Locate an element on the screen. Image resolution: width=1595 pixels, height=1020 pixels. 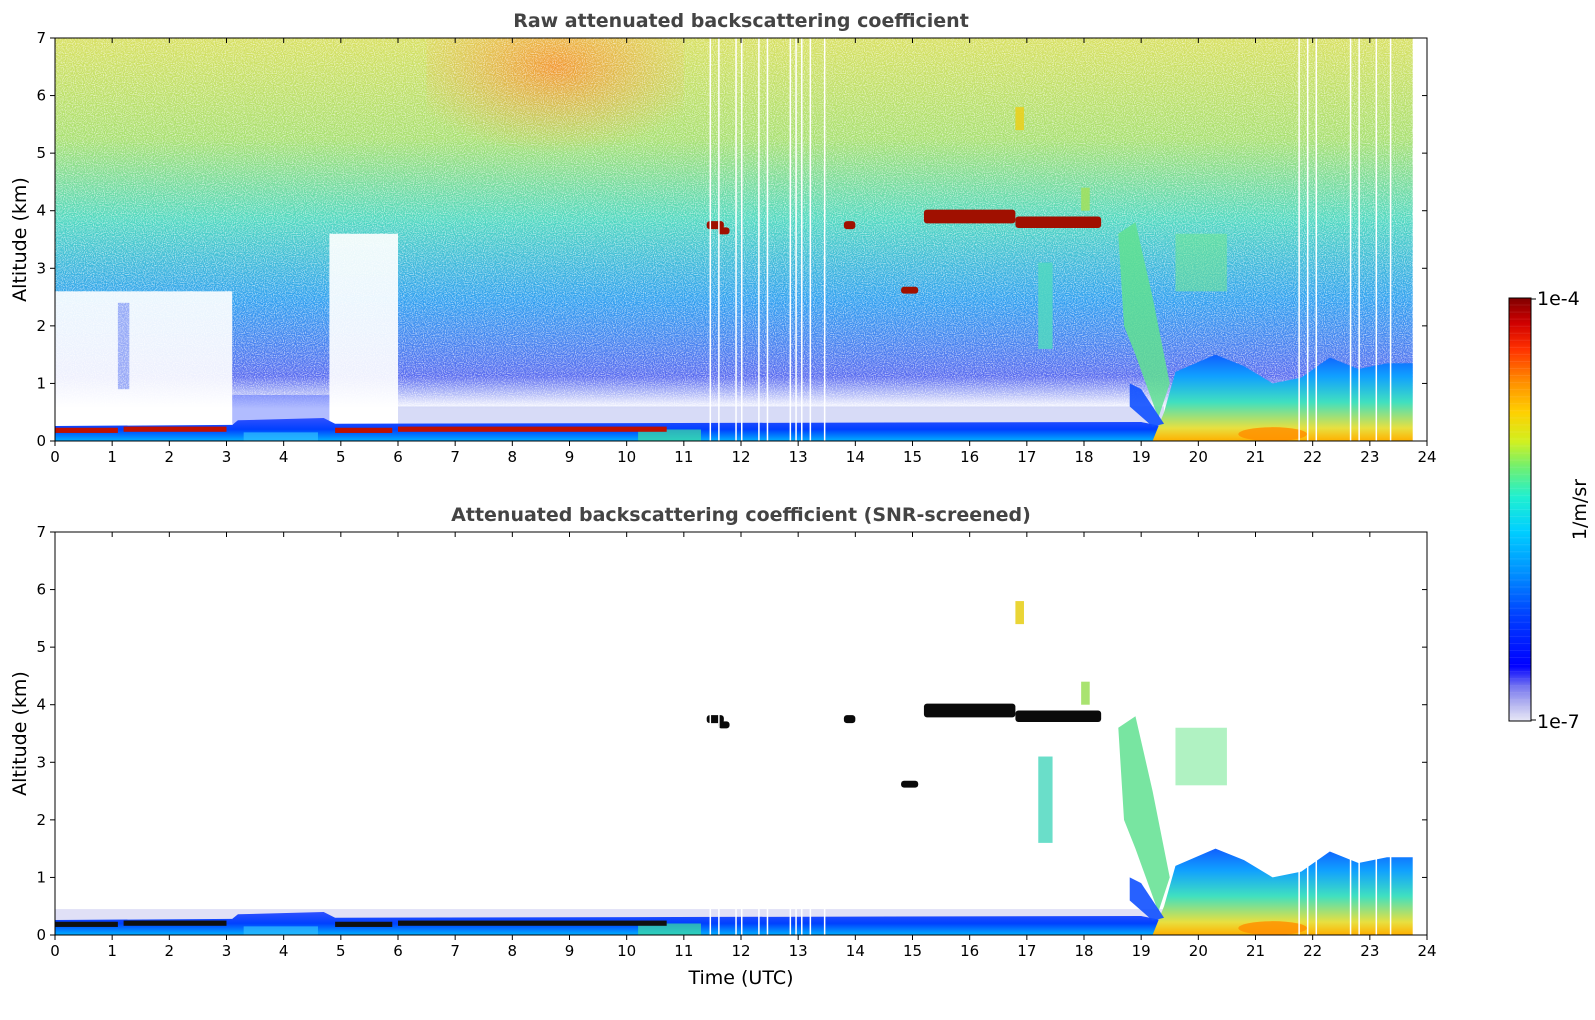
y-tick-label: 5 is located at coordinates (41, 153).